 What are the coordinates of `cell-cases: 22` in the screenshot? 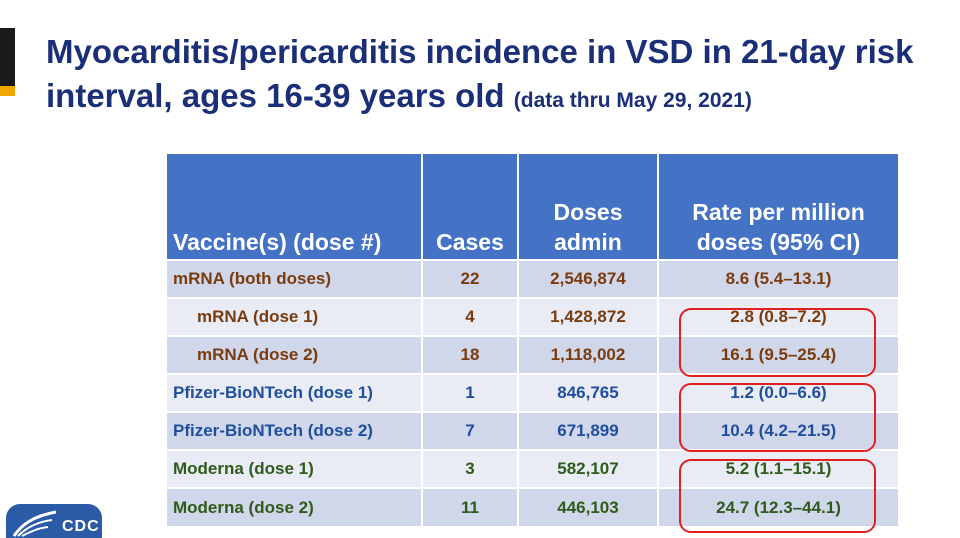 It's located at (470, 278).